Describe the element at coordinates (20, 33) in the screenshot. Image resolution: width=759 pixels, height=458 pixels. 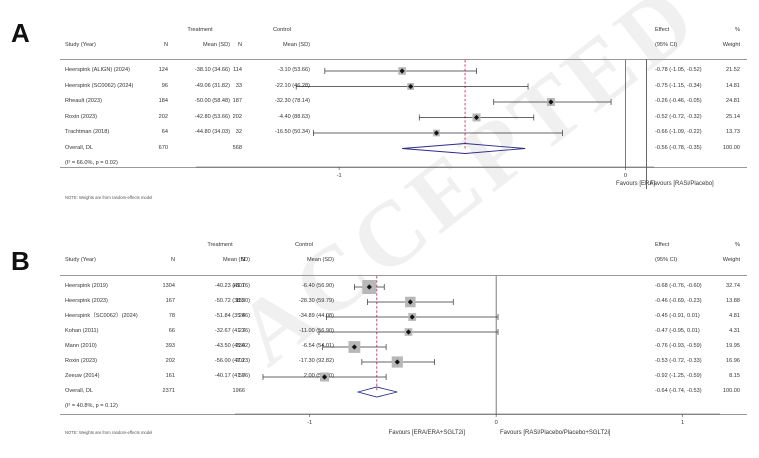
I see `panel-a-letter: A` at that location.